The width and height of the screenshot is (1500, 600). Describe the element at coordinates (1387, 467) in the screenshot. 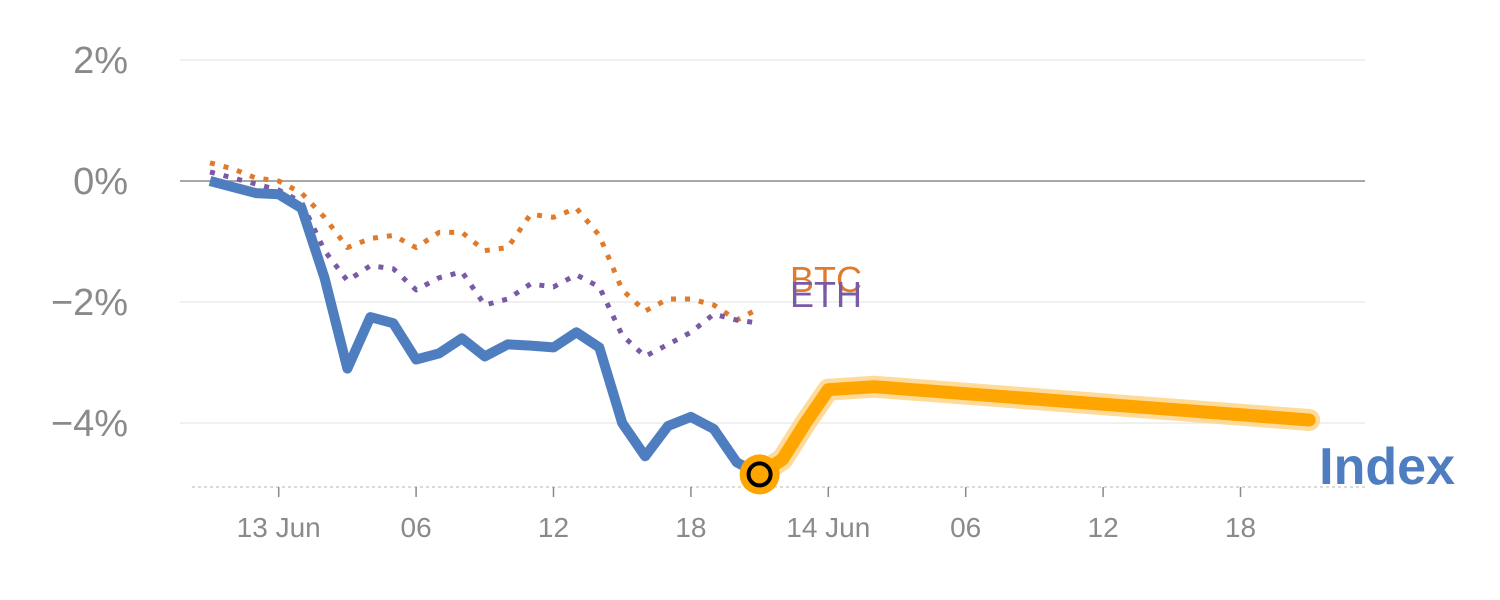

I see `index-series-label: Index` at that location.